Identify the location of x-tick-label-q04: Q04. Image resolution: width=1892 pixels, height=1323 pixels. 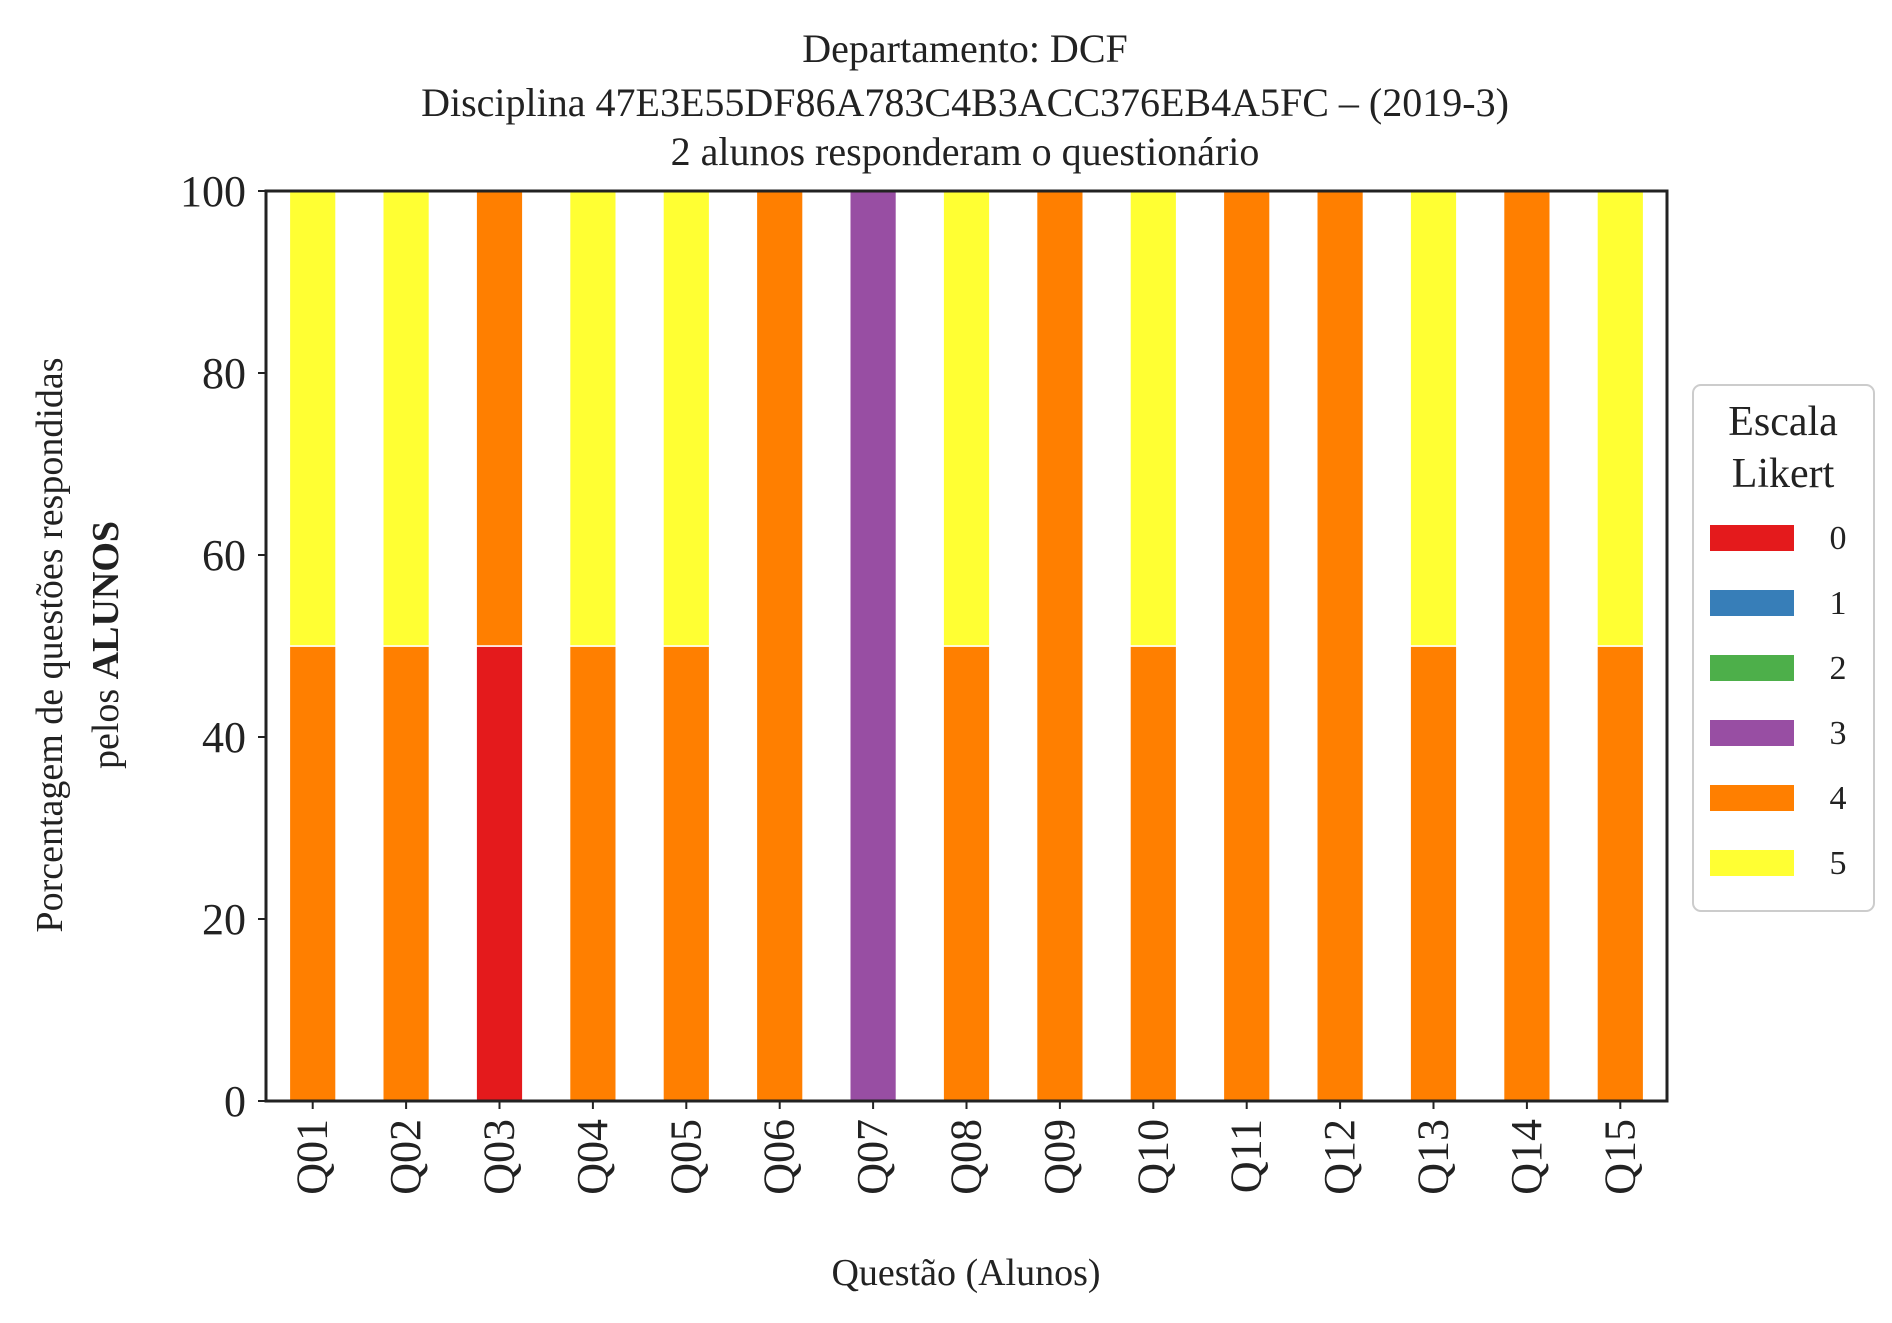
(592, 1157).